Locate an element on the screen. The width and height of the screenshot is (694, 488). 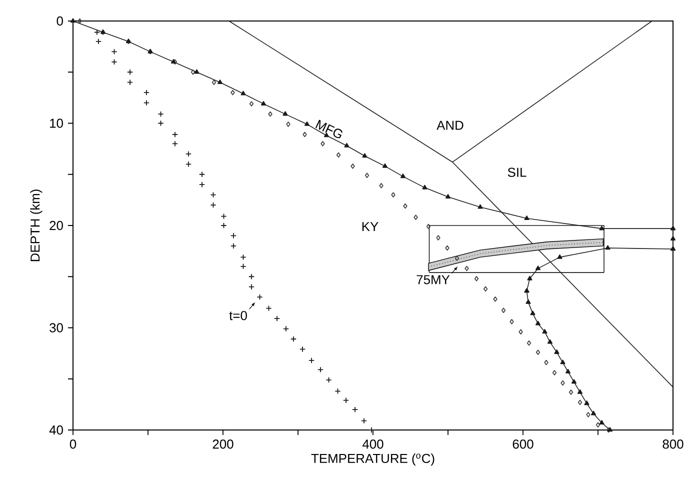
text: MFG is located at coordinates (328, 129).